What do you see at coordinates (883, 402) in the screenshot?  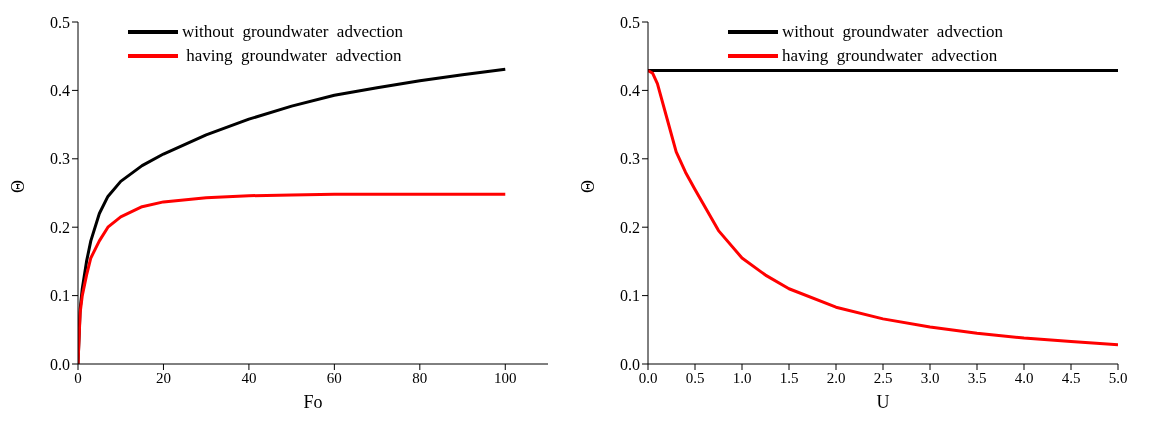 I see `x-axis-title: U` at bounding box center [883, 402].